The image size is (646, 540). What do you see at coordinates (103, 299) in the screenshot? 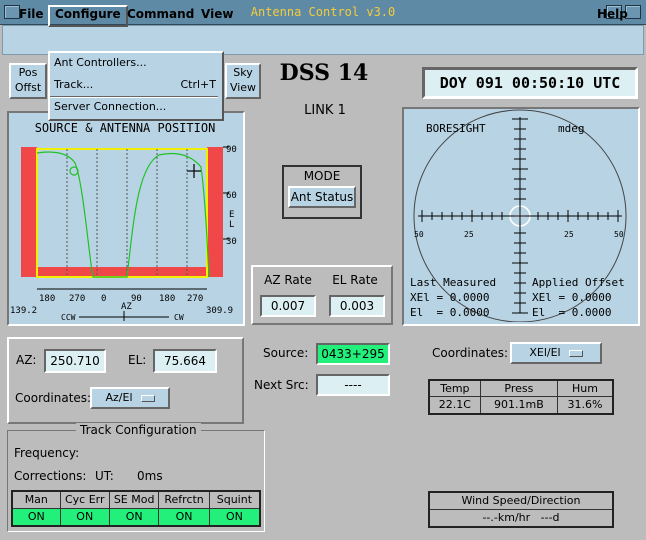
I see `az-tick-0: 0` at bounding box center [103, 299].